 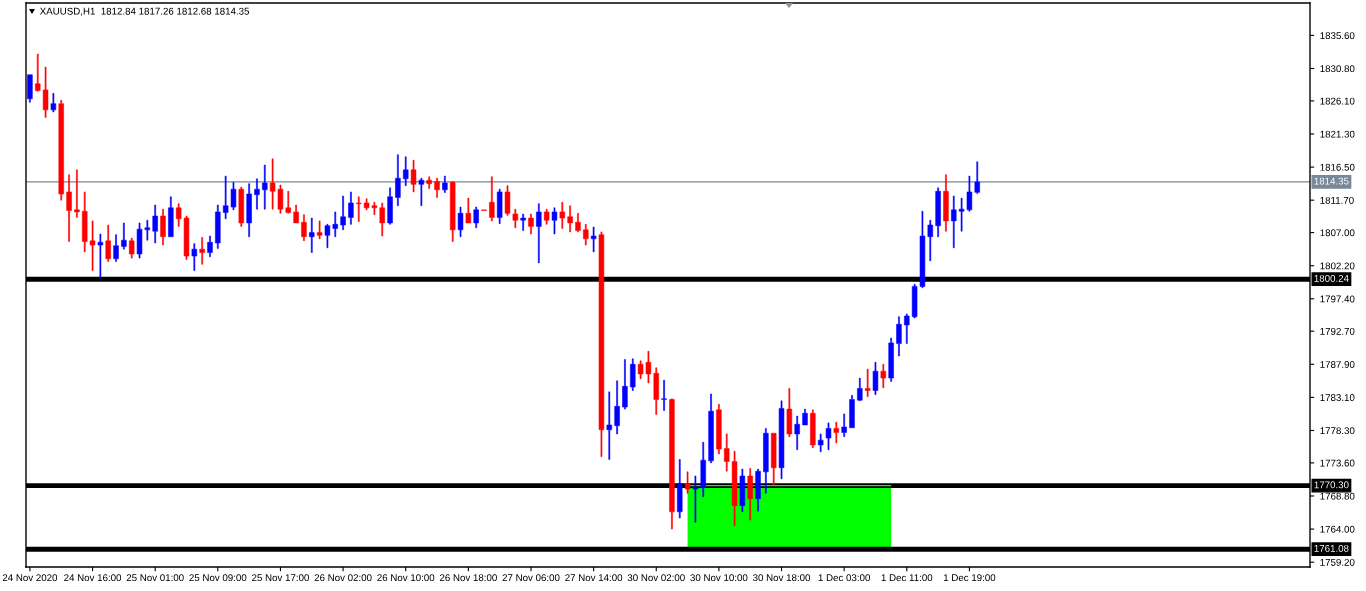 What do you see at coordinates (1337, 529) in the screenshot?
I see `y-tick-label: 1764.00` at bounding box center [1337, 529].